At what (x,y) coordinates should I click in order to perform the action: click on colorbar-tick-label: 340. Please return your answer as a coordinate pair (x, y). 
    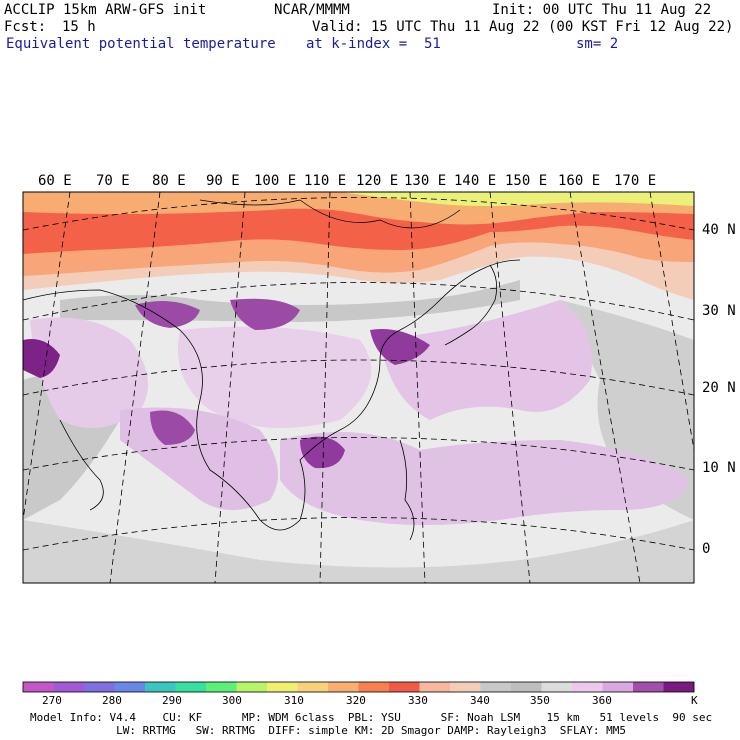
    Looking at the image, I should click on (480, 700).